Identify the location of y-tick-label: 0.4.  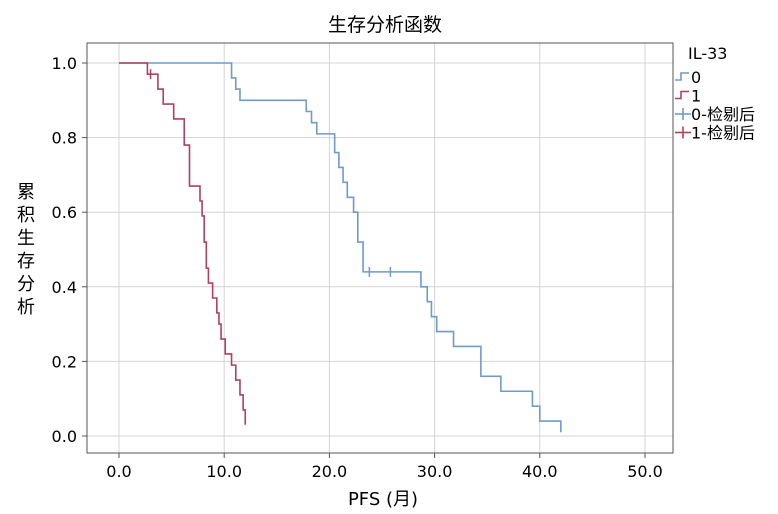
(64, 287).